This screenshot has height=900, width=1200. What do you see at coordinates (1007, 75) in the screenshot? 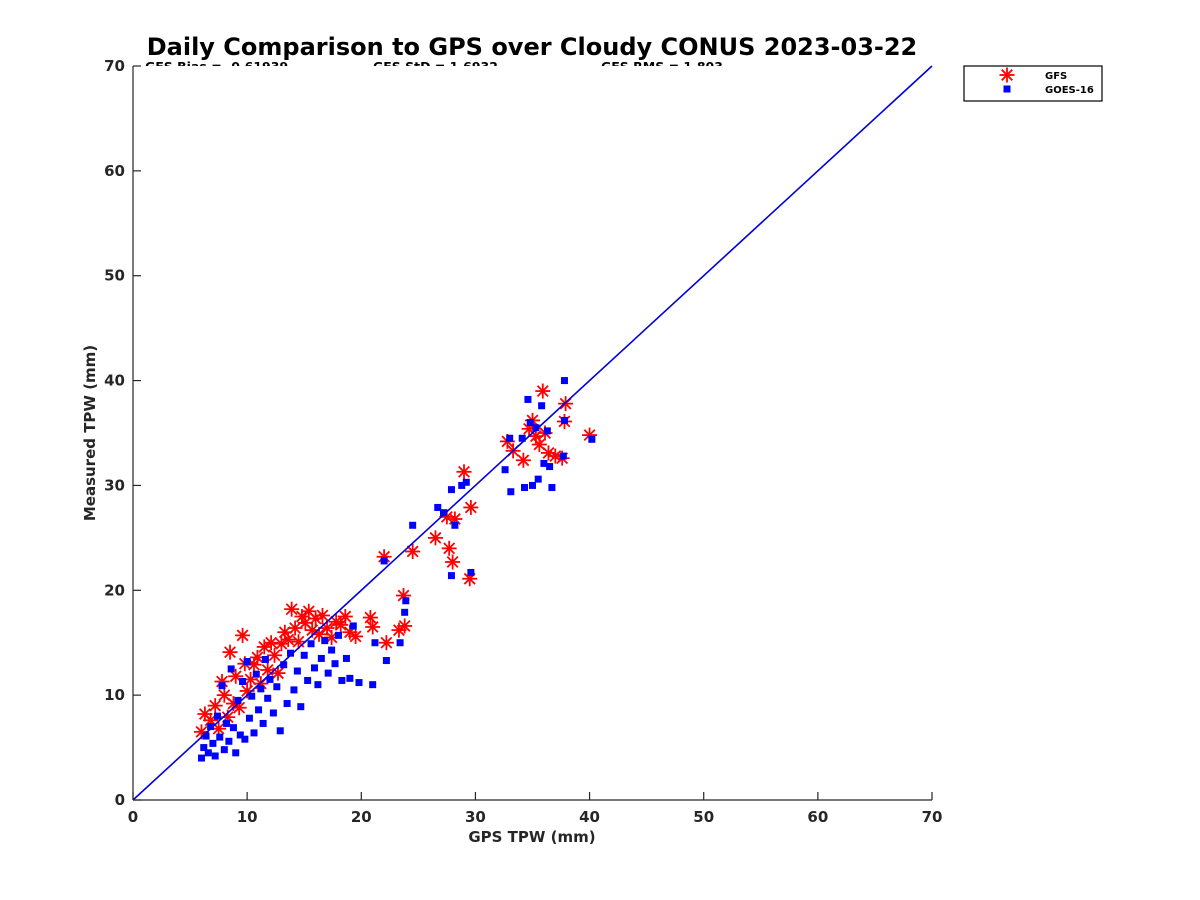
I see `legend-marker-gfs` at bounding box center [1007, 75].